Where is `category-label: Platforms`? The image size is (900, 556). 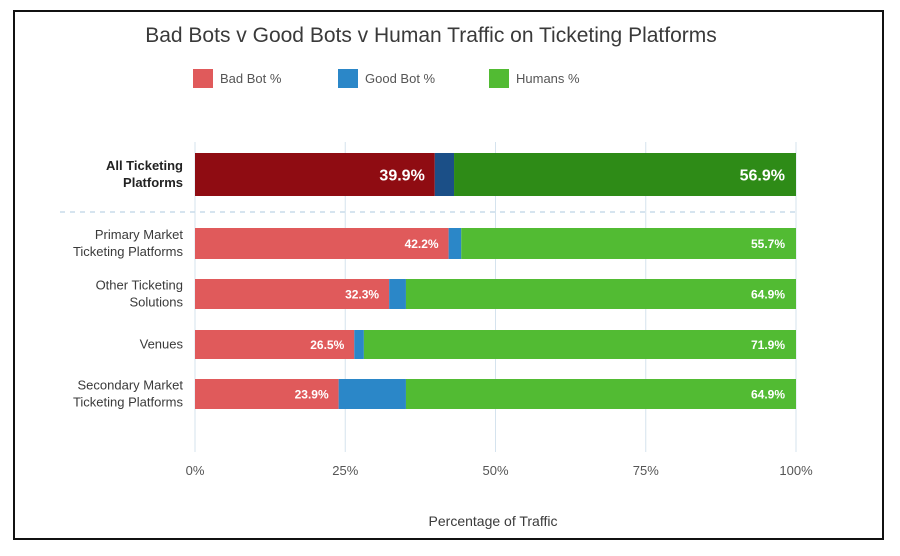 category-label: Platforms is located at coordinates (153, 182).